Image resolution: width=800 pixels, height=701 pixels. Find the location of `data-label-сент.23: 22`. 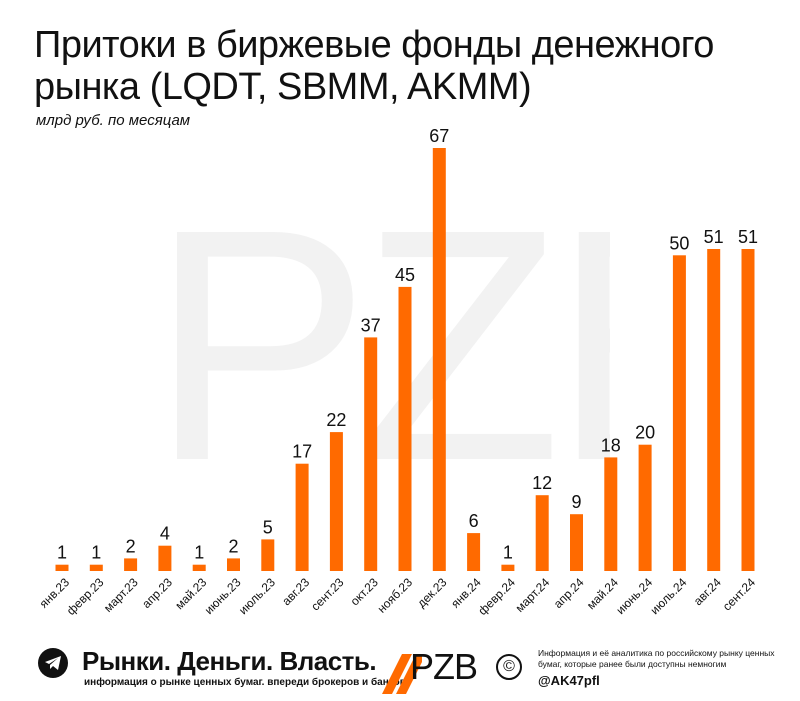

data-label-сент.23: 22 is located at coordinates (336, 420).